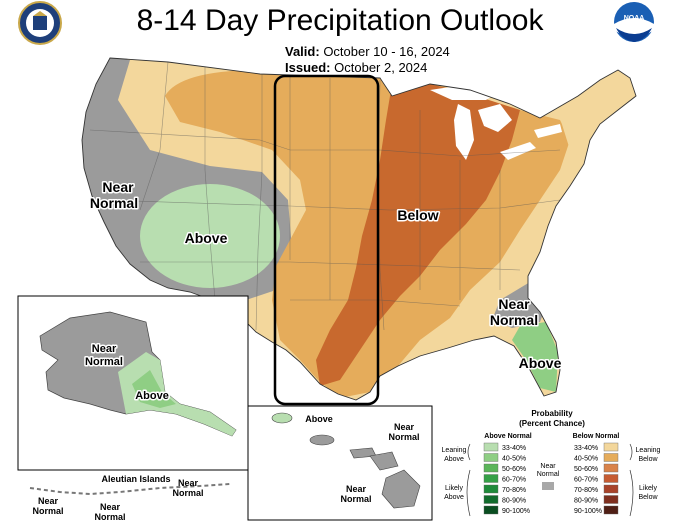 This screenshot has height=525, width=680. I want to click on big-island-shape, so click(401, 489).